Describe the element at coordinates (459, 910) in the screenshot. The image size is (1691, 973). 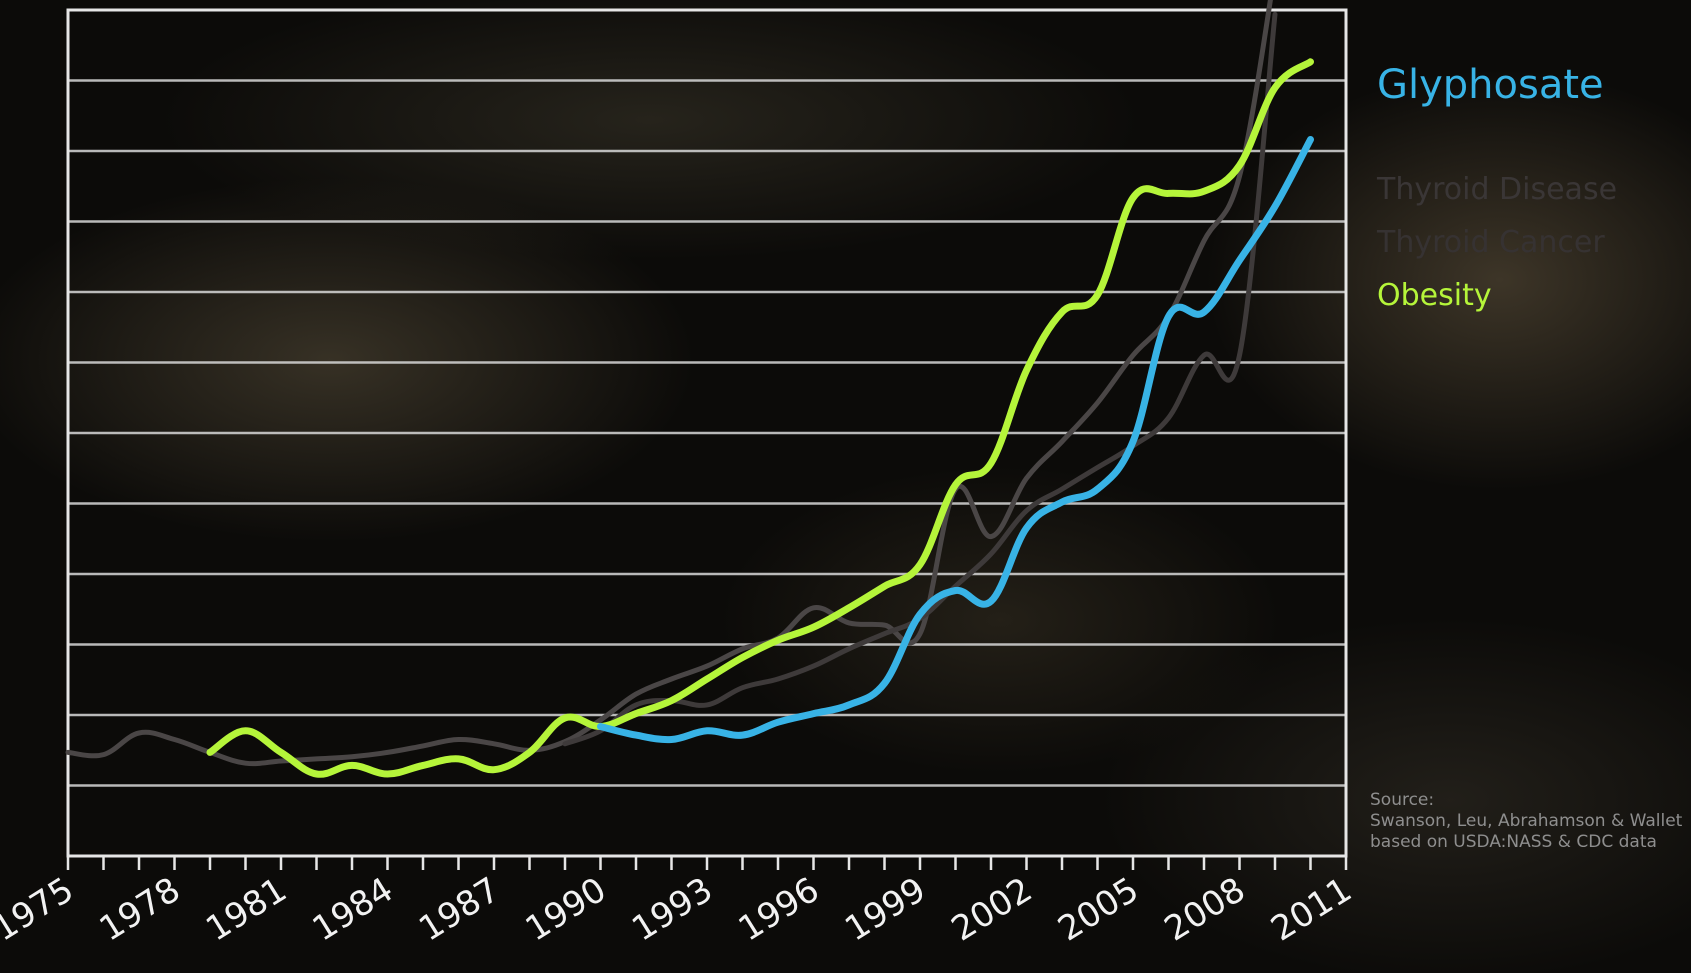
I see `x-tick-label: 1987` at that location.